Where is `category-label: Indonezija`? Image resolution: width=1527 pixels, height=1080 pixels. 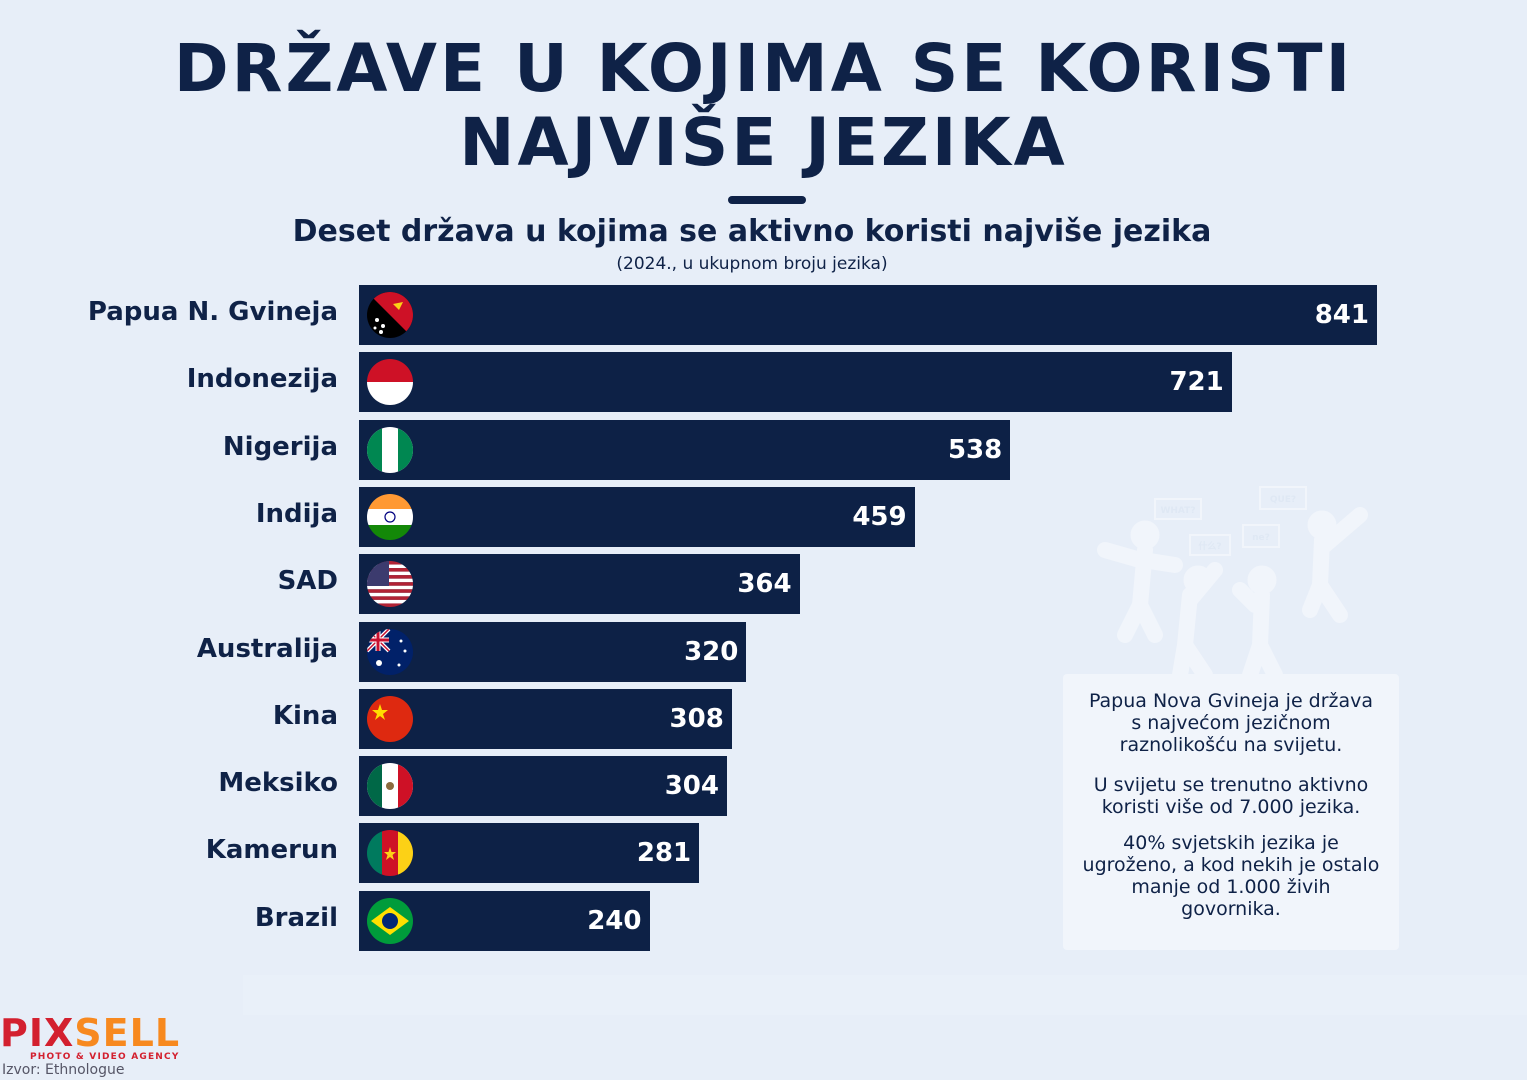 category-label: Indonezija is located at coordinates (262, 379).